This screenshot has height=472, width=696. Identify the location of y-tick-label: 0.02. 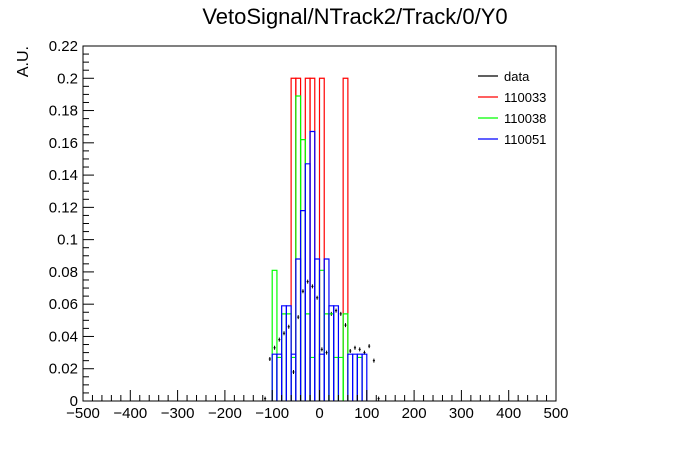
(63, 369).